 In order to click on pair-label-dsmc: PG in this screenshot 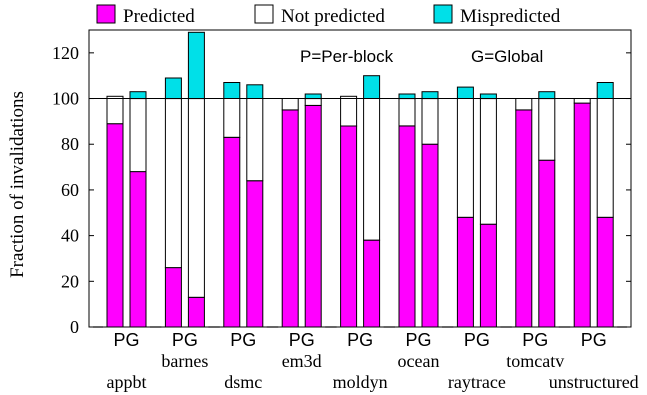, I will do `click(243, 340)`.